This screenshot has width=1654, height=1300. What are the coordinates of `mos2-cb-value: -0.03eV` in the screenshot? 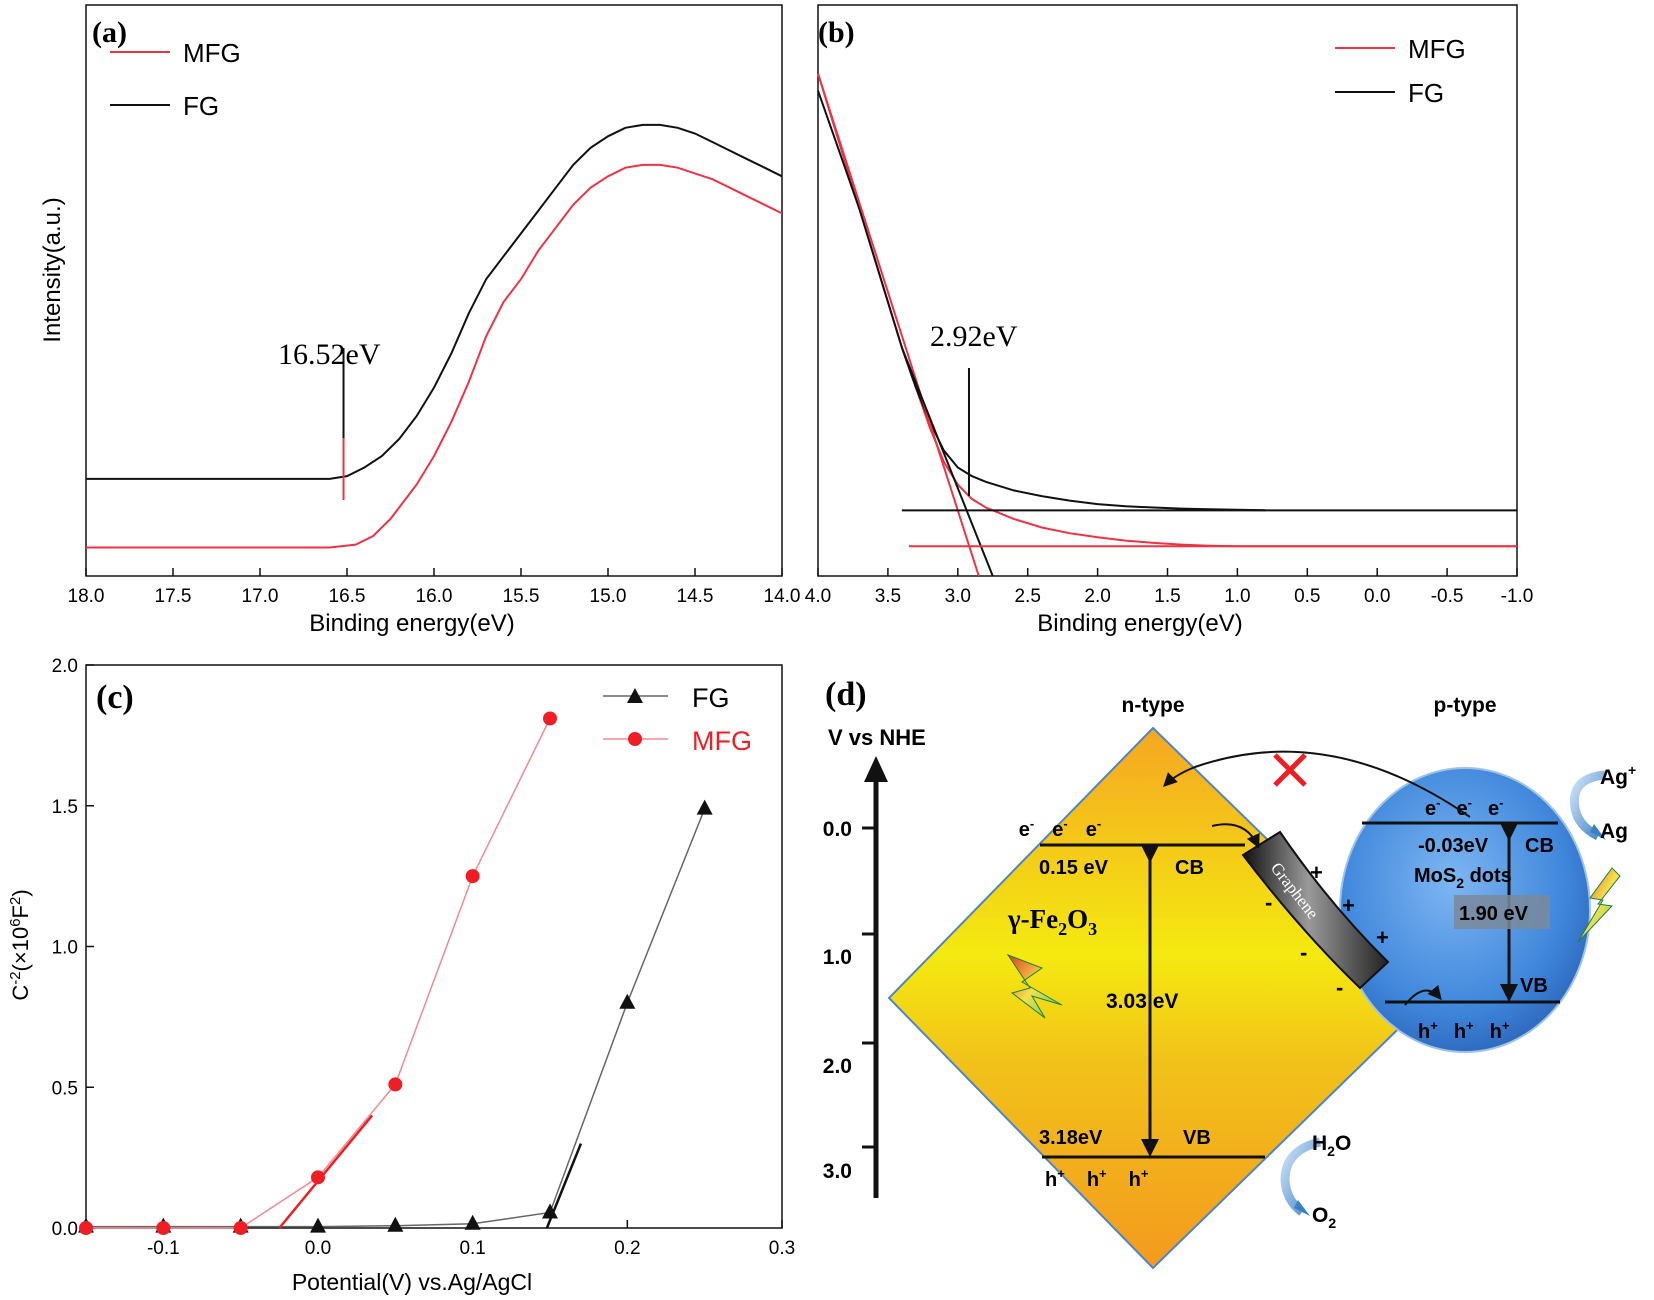 It's located at (1453, 846).